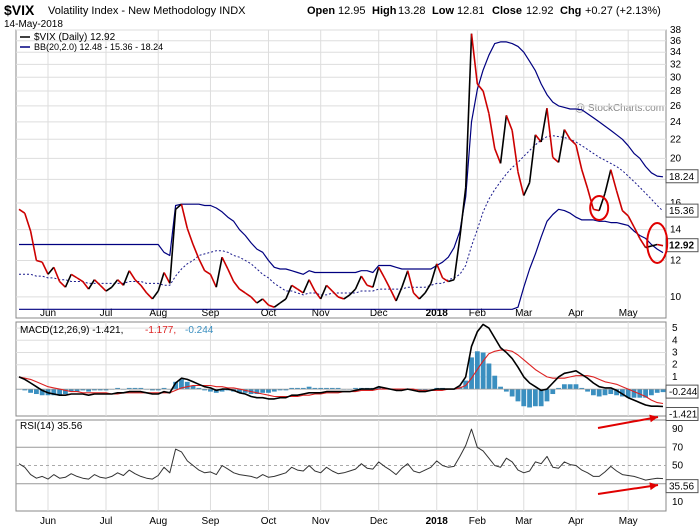  I want to click on rsi-legend: RSI(14) 35.56, so click(51, 426).